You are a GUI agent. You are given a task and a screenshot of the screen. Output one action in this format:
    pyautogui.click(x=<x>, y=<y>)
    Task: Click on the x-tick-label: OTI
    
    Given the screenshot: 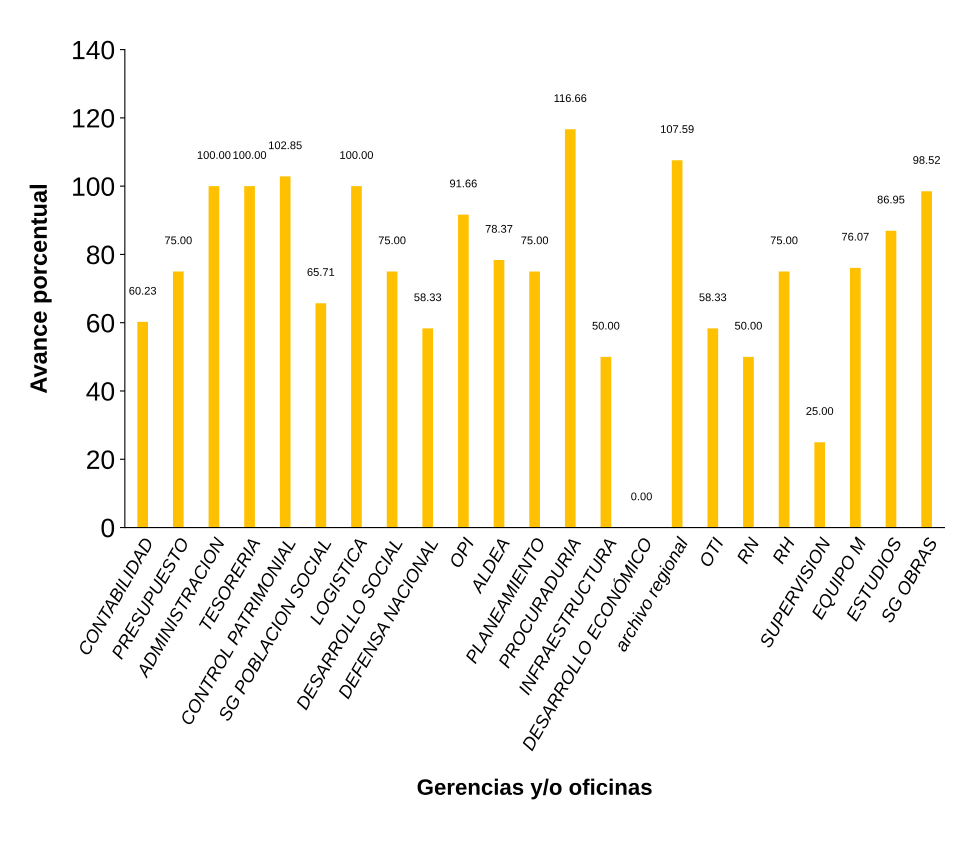 What is the action you would take?
    pyautogui.click(x=711, y=552)
    